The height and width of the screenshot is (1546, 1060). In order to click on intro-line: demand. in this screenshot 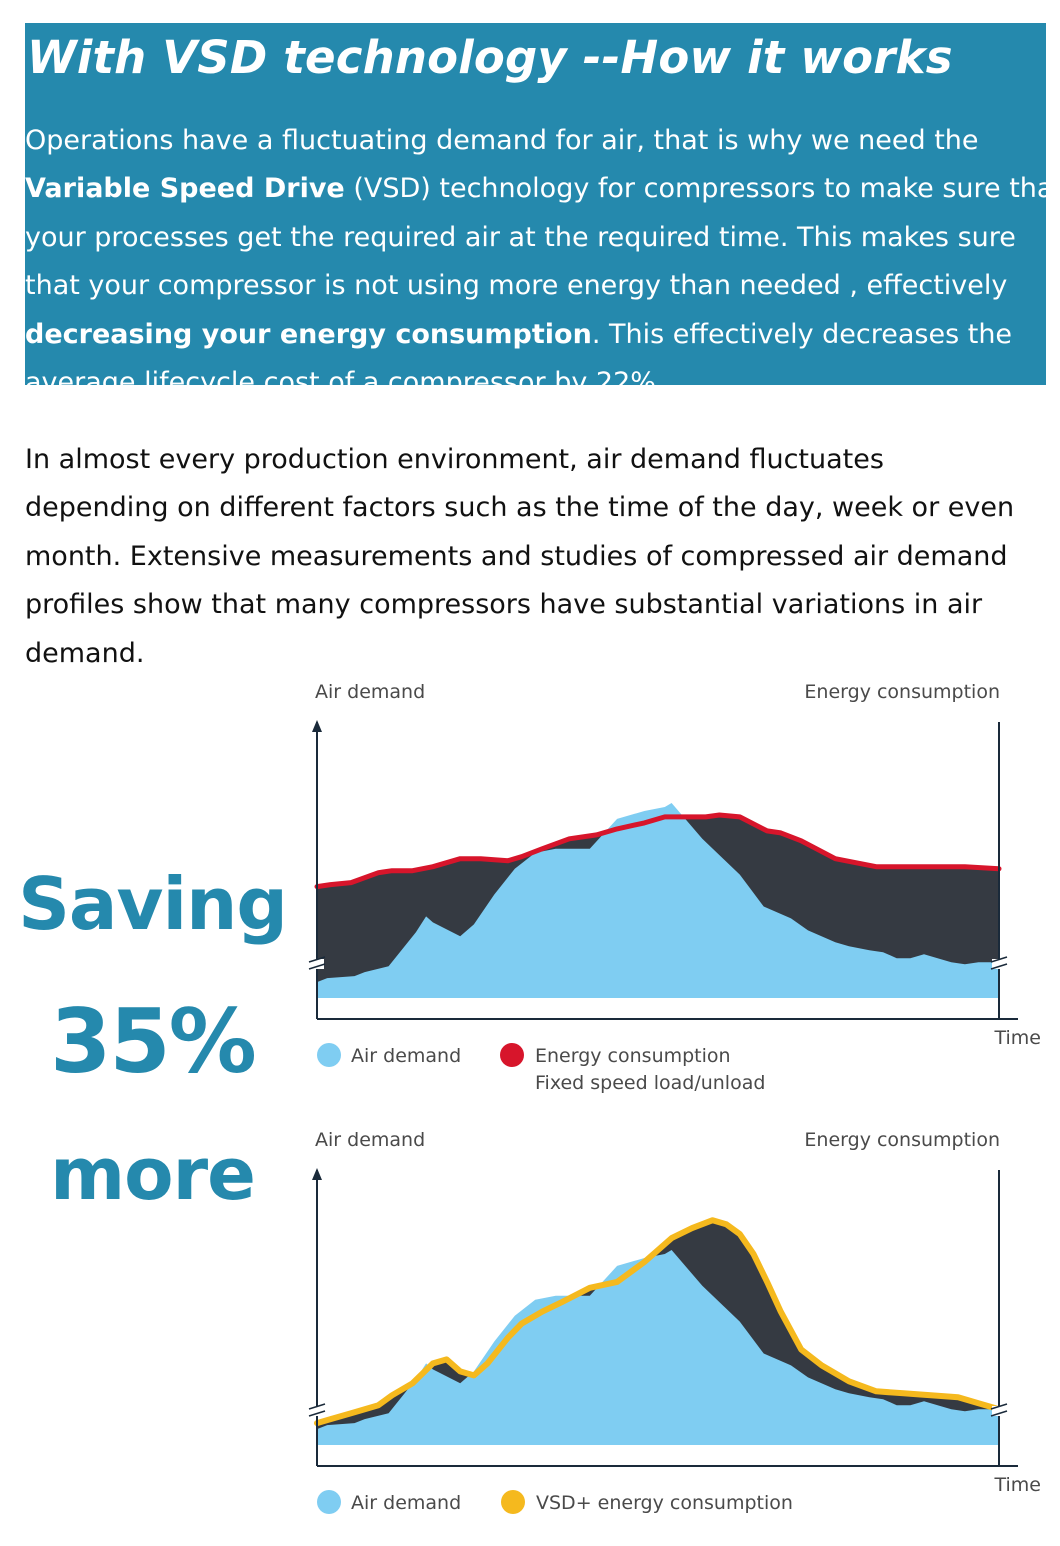, I will do `click(85, 653)`.